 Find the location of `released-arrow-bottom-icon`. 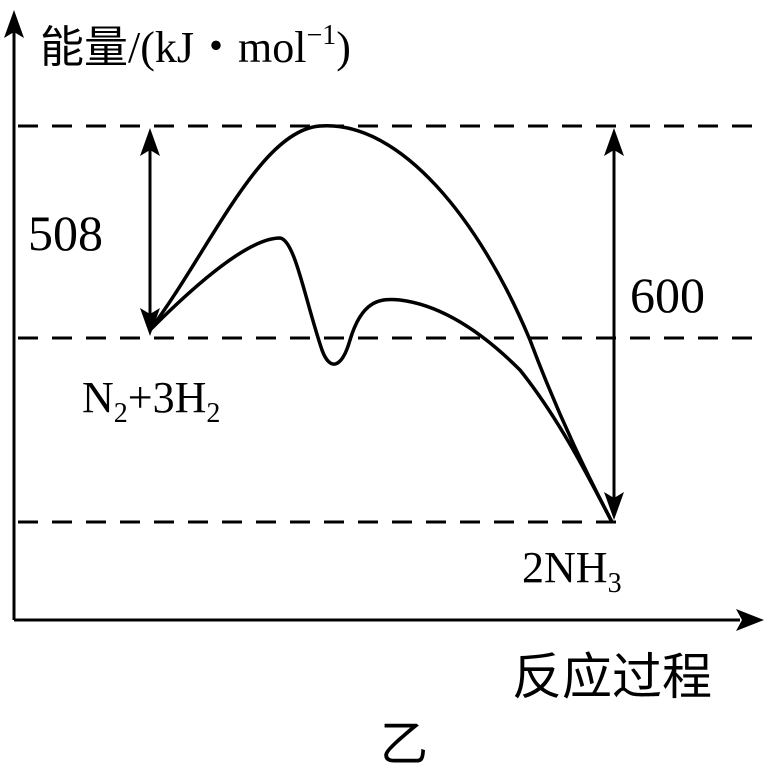

released-arrow-bottom-icon is located at coordinates (614, 506).